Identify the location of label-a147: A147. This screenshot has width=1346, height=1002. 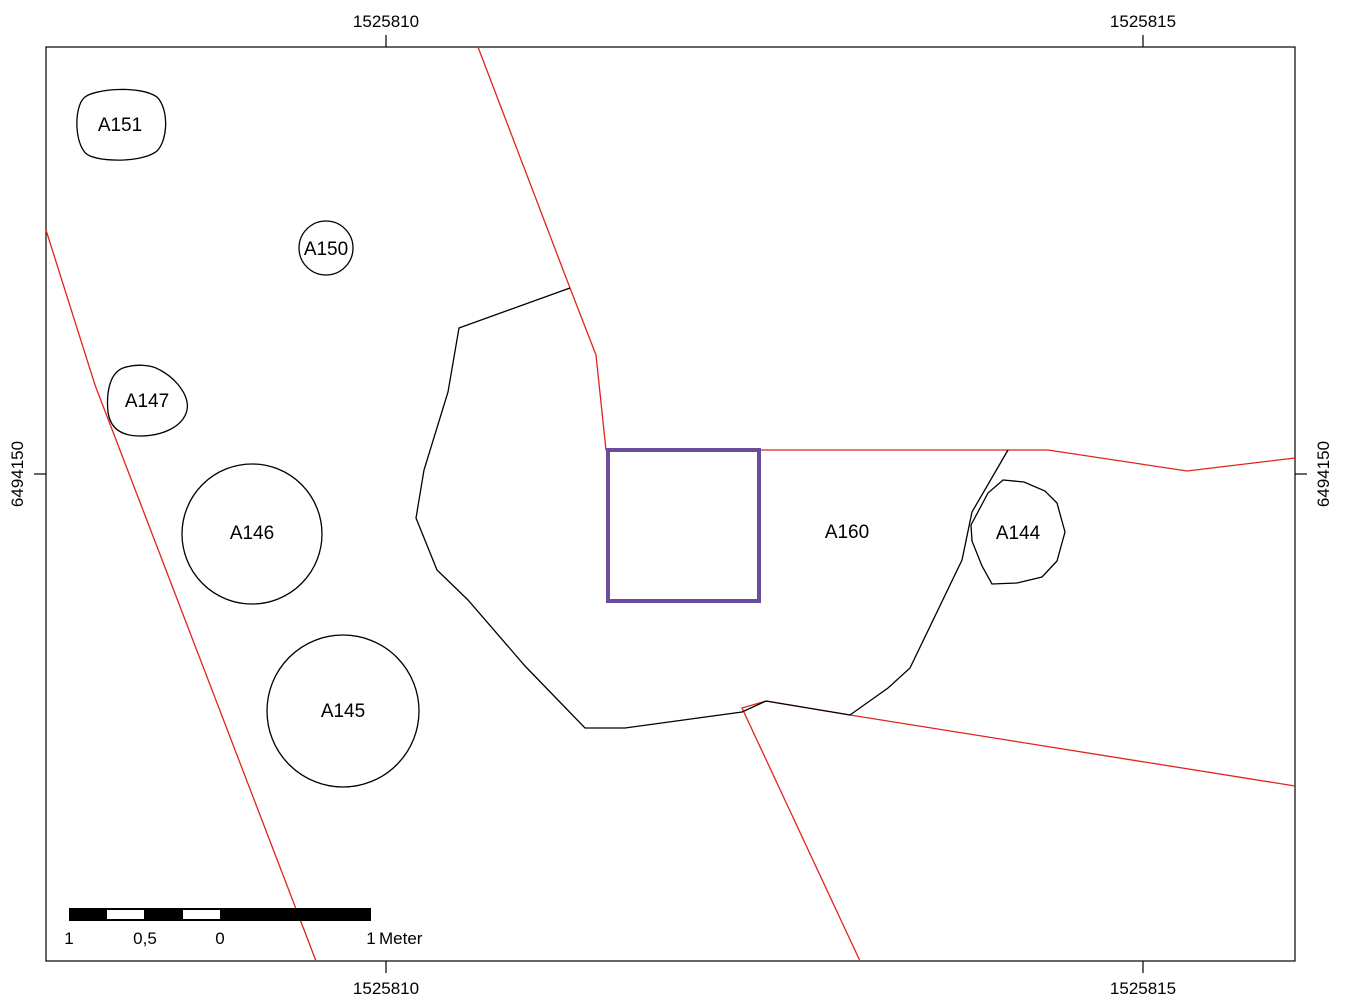
(147, 401).